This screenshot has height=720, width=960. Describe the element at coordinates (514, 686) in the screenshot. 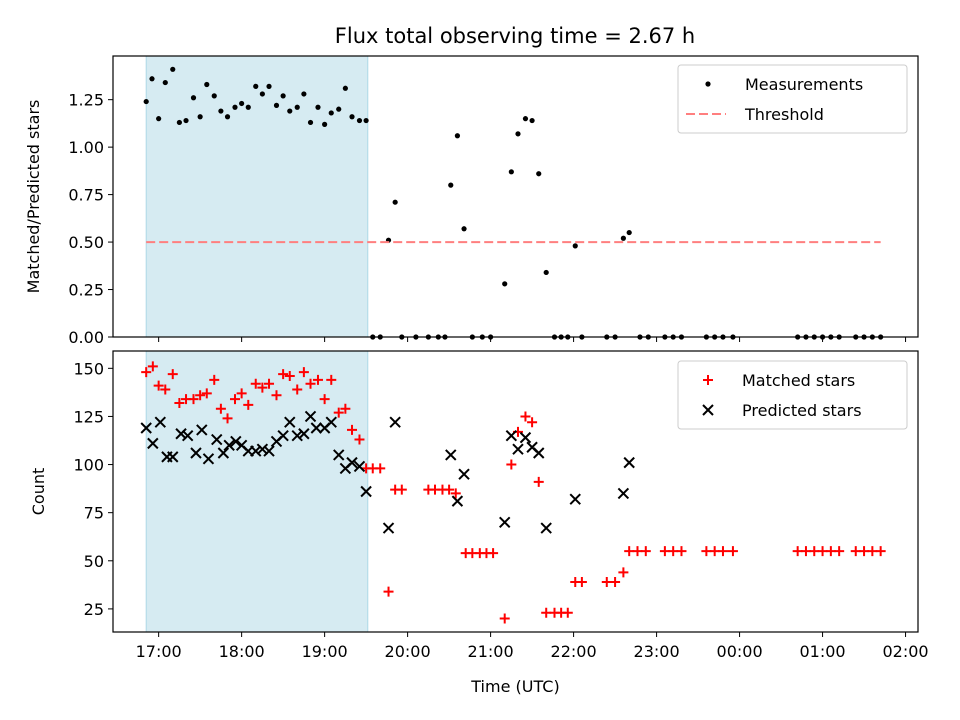

I see `x-axis-label: Time (UTC)` at that location.